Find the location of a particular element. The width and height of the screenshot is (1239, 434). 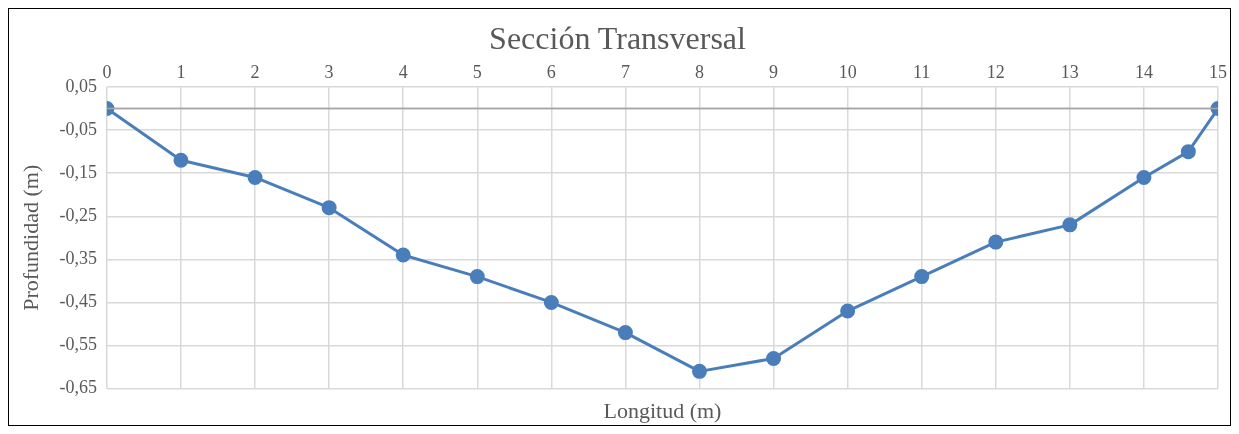

x-tick-label: 1 is located at coordinates (181, 71).